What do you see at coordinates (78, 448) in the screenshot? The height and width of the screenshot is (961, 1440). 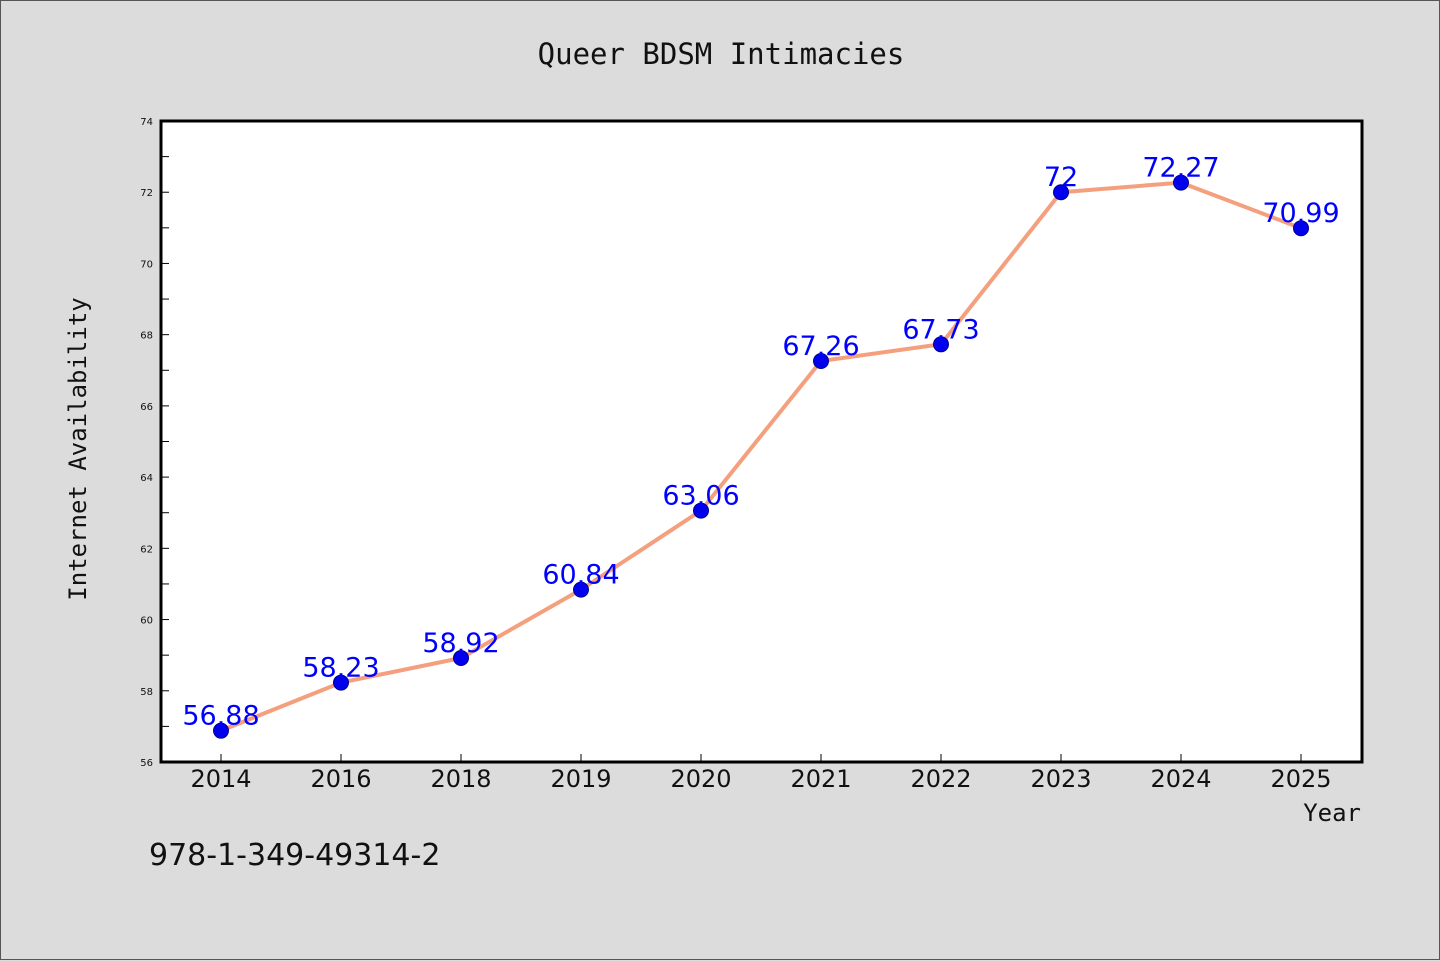 I see `y-axis-label: Internet Availability` at bounding box center [78, 448].